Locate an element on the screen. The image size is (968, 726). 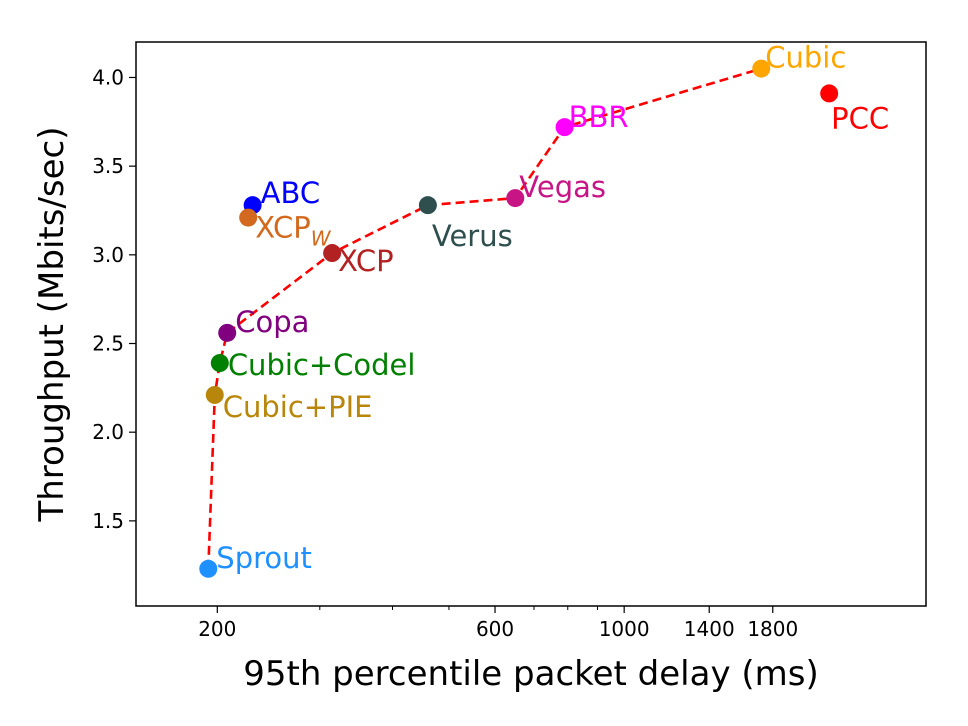
point-label-bbr: BBR is located at coordinates (599, 117).